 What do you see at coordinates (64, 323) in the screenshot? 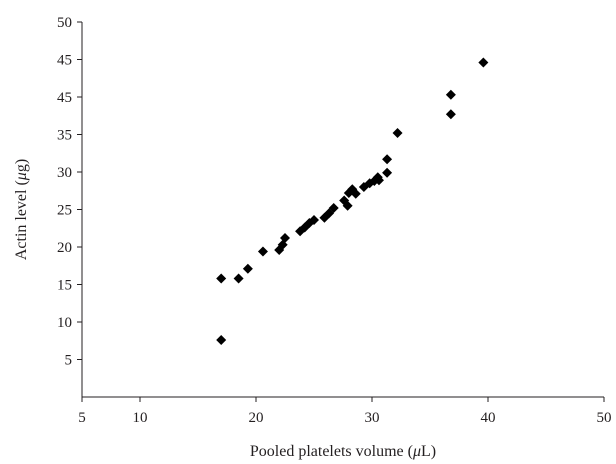
I see `y-tick-label: 10` at bounding box center [64, 323].